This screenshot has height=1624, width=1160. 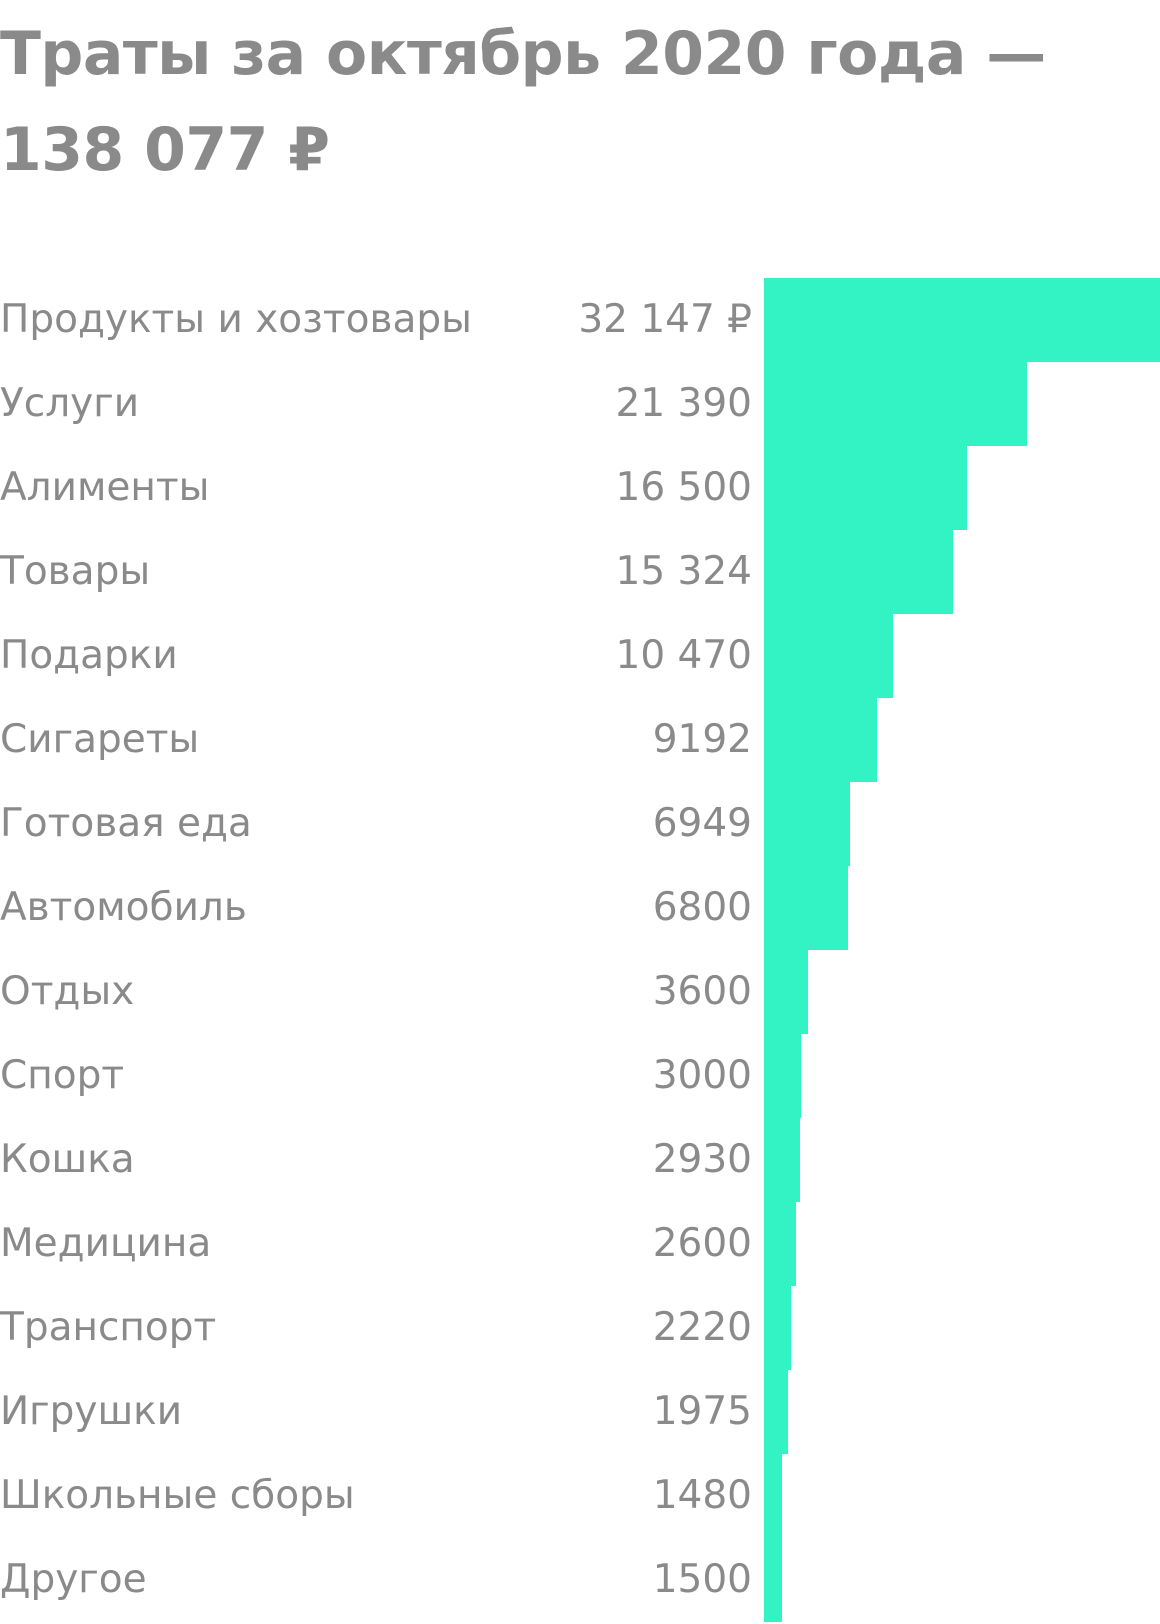 I want to click on chart-title-line-1: Траты за октябрь 2020 года —, so click(x=523, y=54).